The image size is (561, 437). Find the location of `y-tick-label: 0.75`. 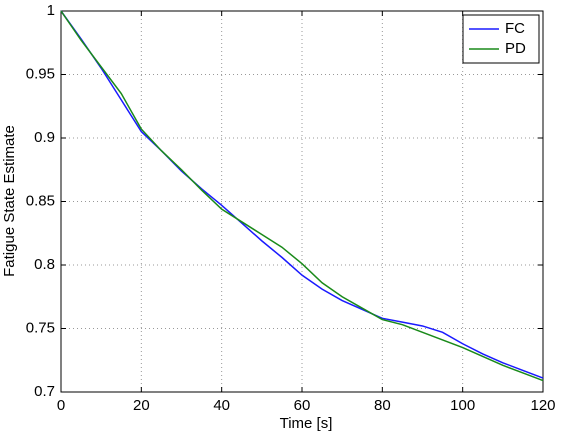

y-tick-label: 0.75 is located at coordinates (40, 327).